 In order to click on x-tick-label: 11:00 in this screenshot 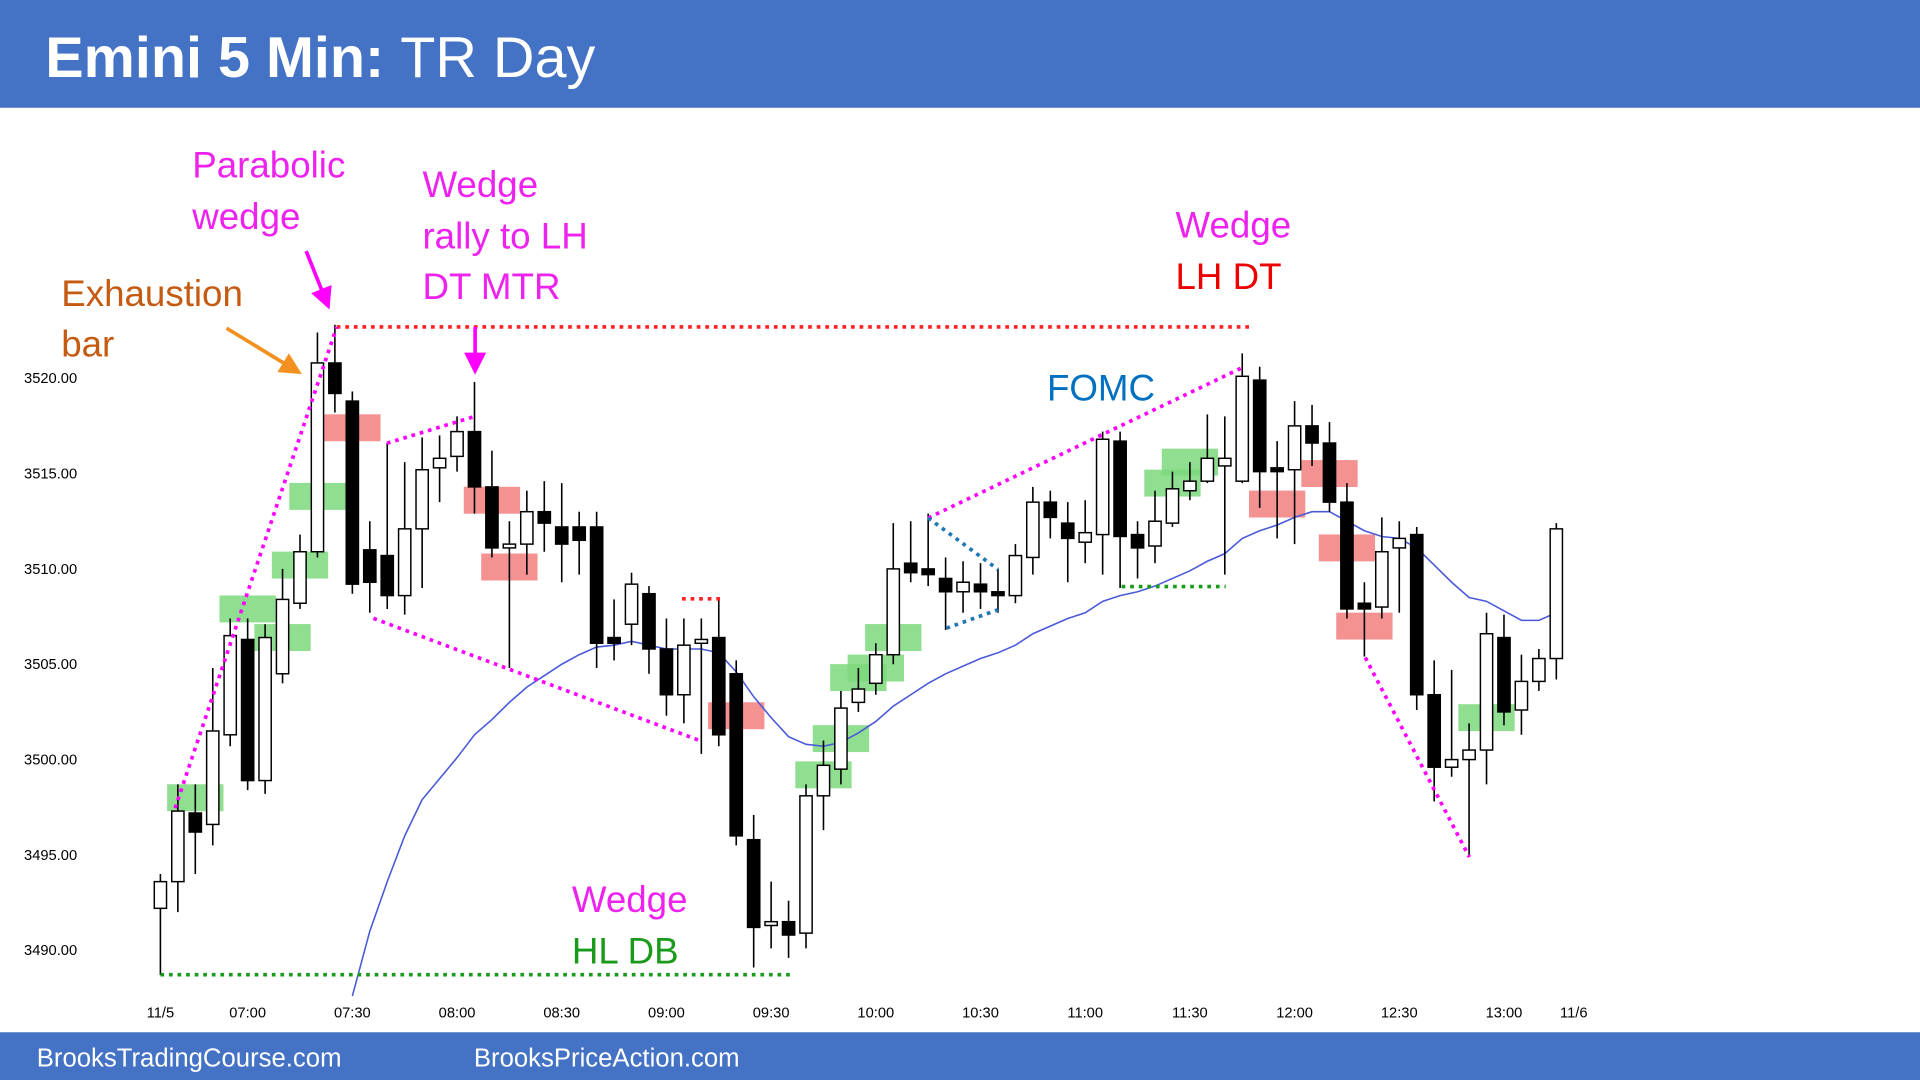, I will do `click(1085, 1014)`.